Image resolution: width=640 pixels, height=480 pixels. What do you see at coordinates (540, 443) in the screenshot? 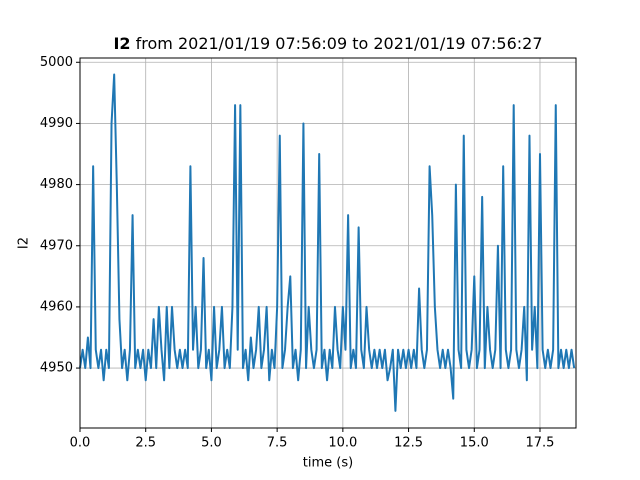
I see `x-tick-label: 17.5` at bounding box center [540, 443].